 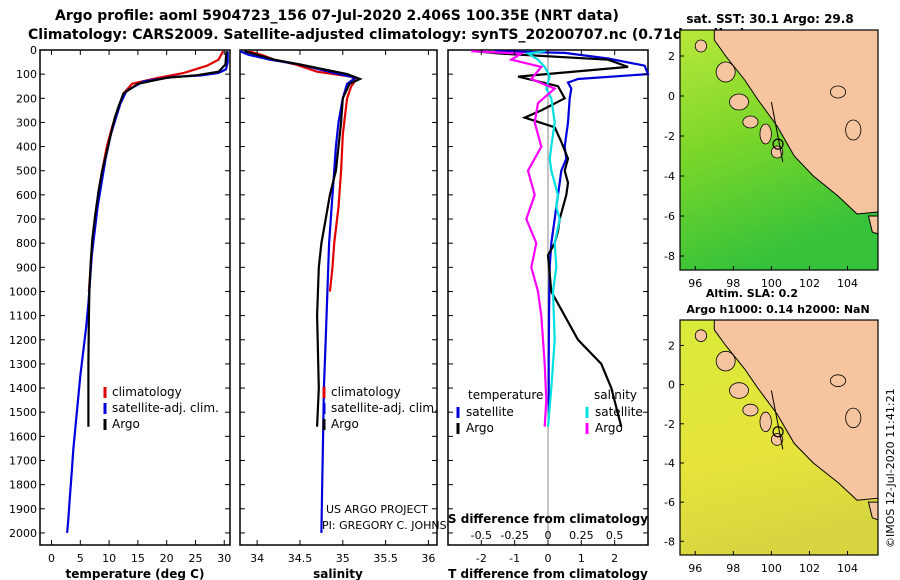 What do you see at coordinates (26, 98) in the screenshot?
I see `y-tick-label: 200` at bounding box center [26, 98].